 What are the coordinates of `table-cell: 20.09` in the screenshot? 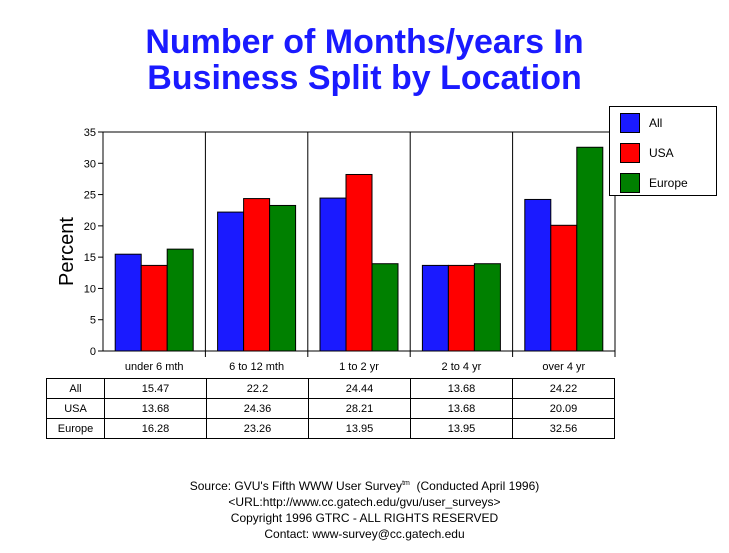 It's located at (563, 408).